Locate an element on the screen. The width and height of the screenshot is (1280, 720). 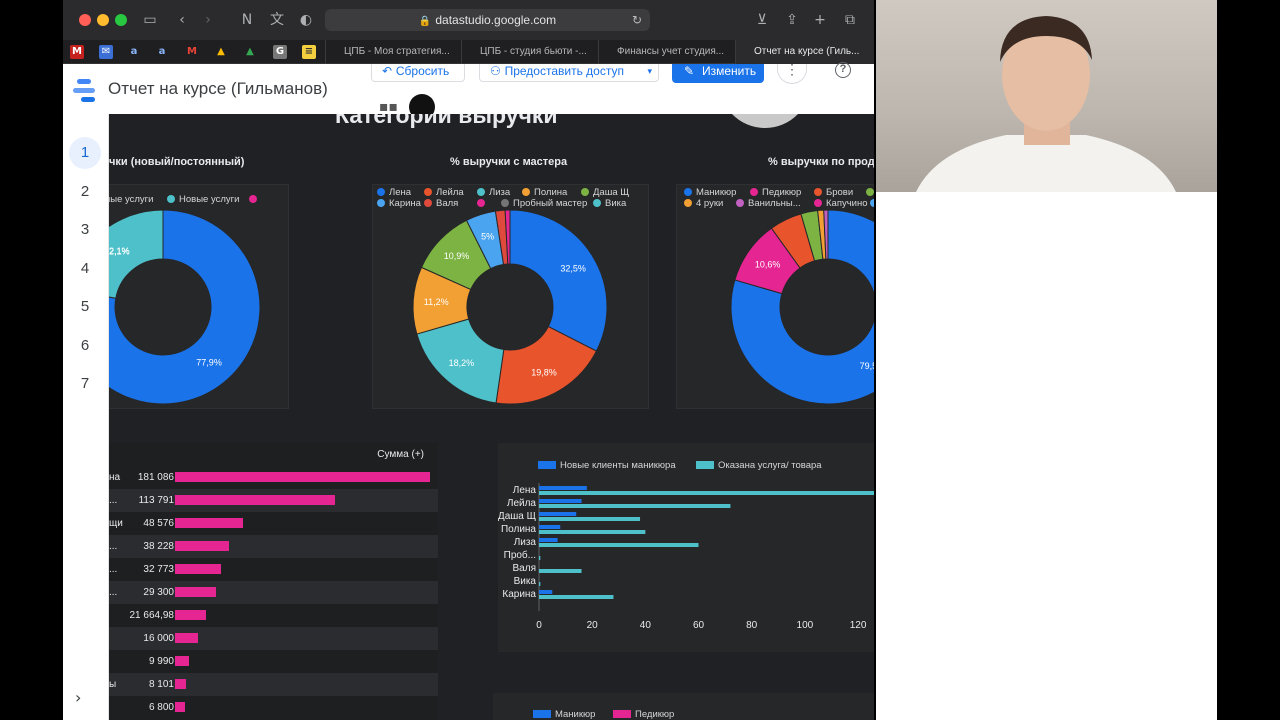
table-row: ... 29 300 is located at coordinates (273, 592).